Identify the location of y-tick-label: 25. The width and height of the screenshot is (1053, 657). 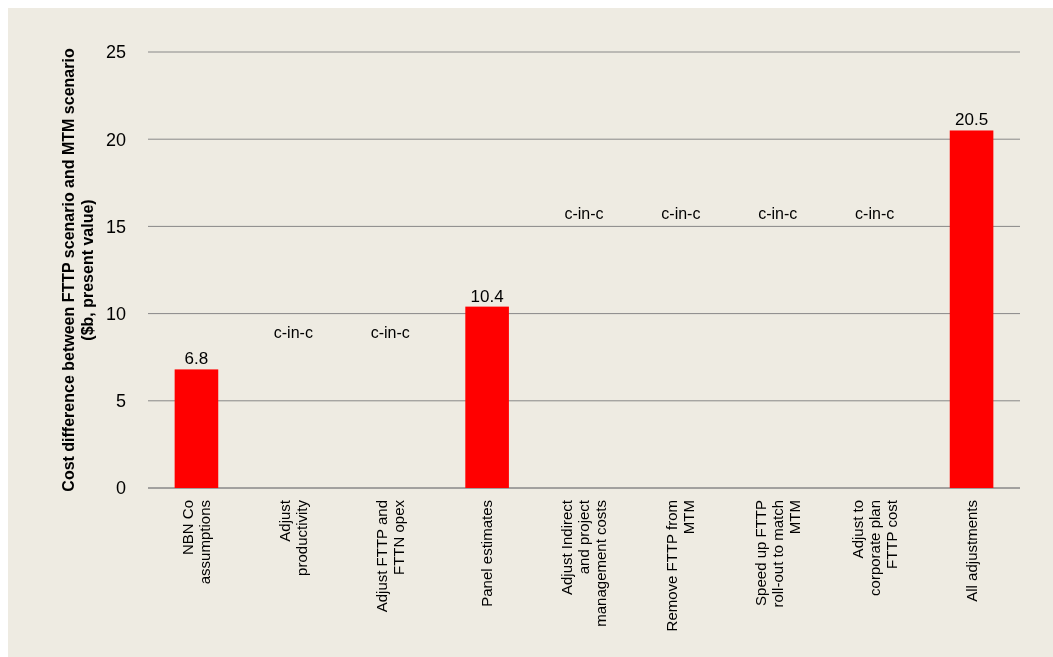
(115, 52).